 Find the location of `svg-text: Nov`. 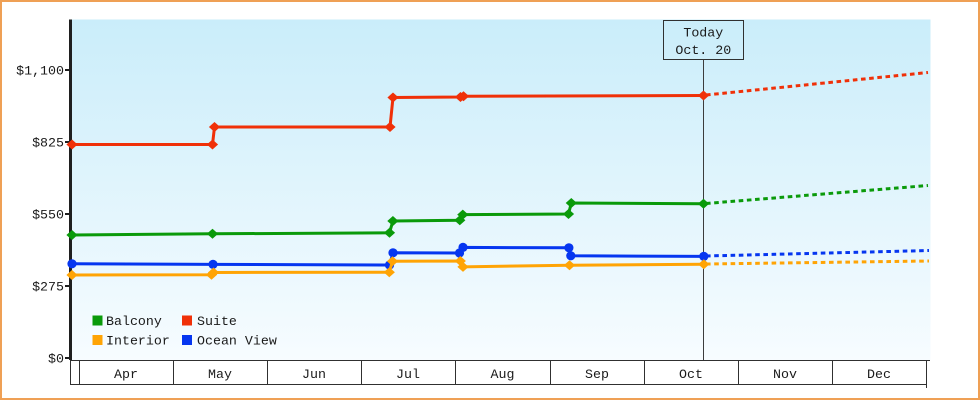

svg-text: Nov is located at coordinates (785, 374).